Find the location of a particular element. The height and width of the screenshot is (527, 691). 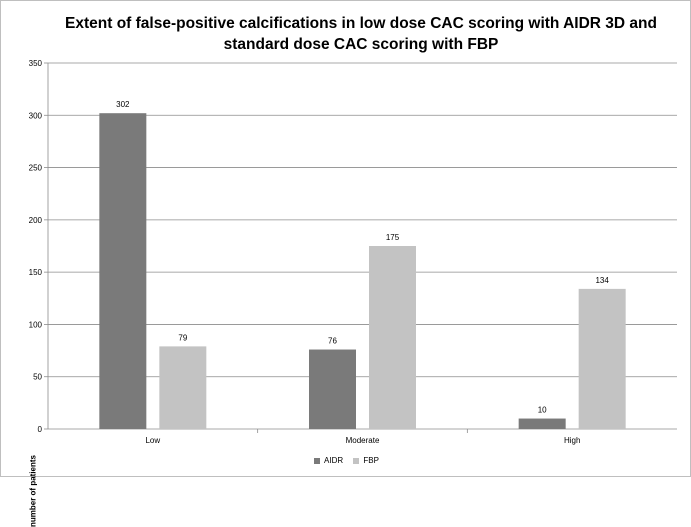

chart-title-line-2: standard dose CAC scoring with FBP is located at coordinates (361, 44).